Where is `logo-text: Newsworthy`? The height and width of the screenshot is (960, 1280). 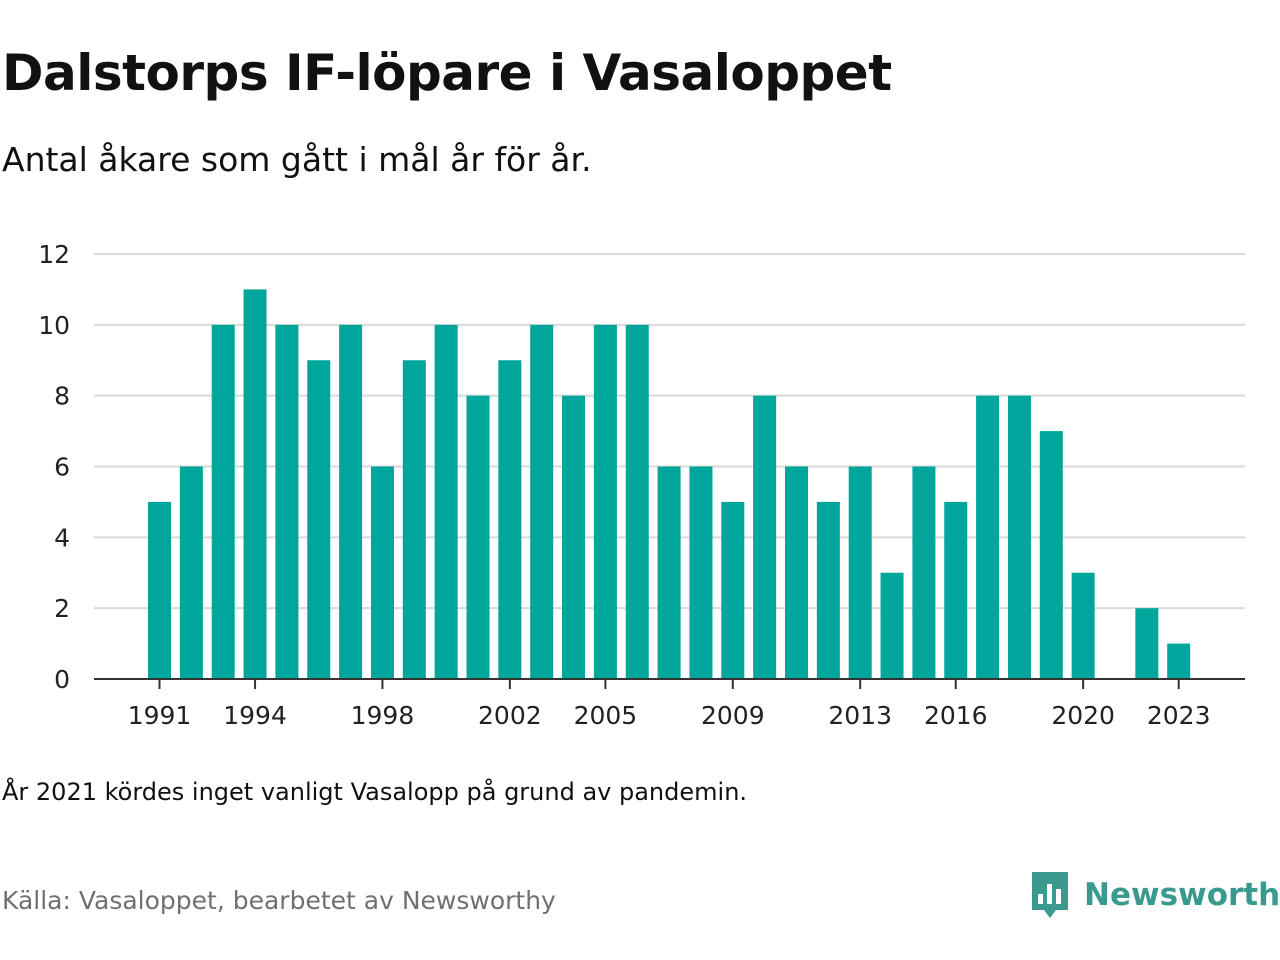
logo-text: Newsworthy is located at coordinates (1182, 895).